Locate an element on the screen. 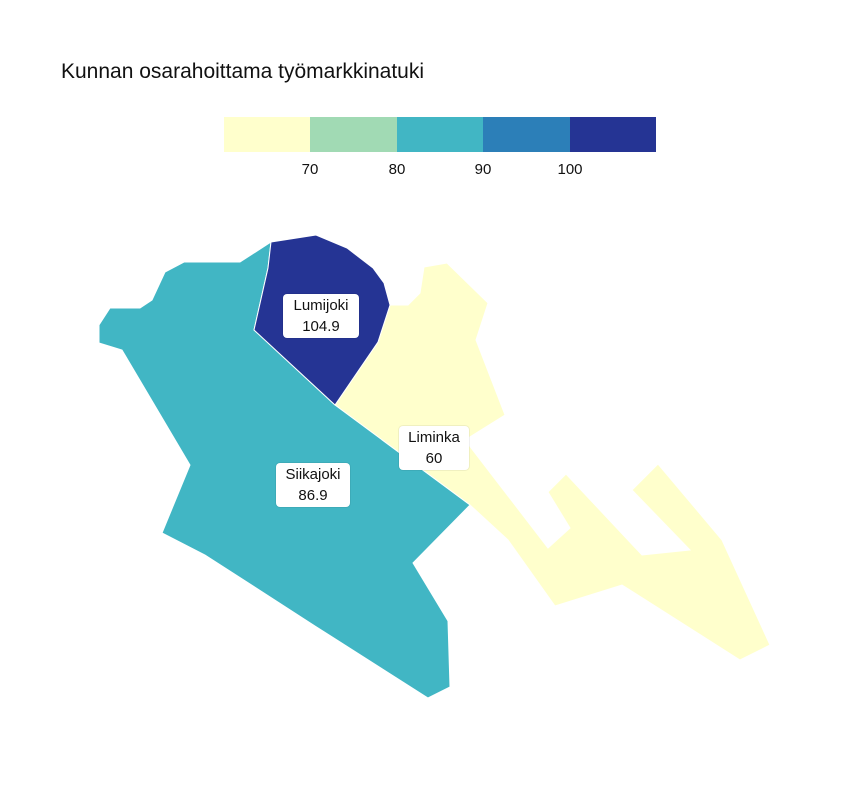  legend-tick: 100 is located at coordinates (570, 169).